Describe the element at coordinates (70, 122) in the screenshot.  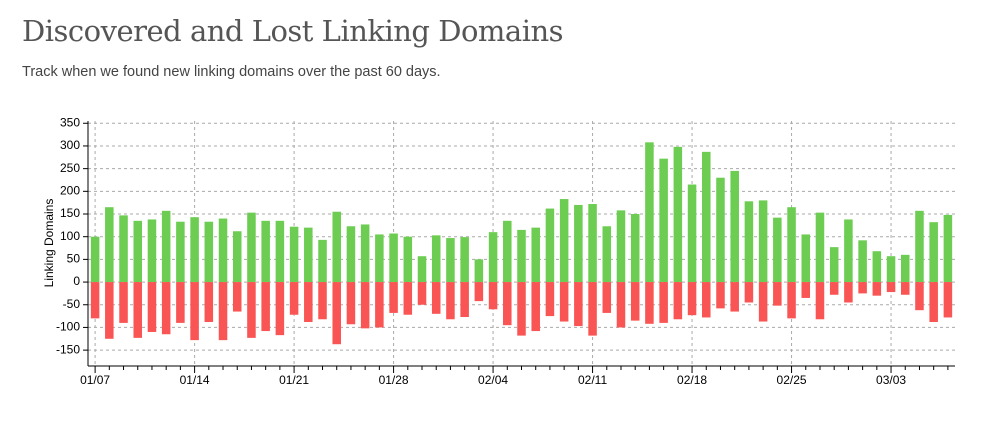
I see `y-tick-label: 350` at that location.